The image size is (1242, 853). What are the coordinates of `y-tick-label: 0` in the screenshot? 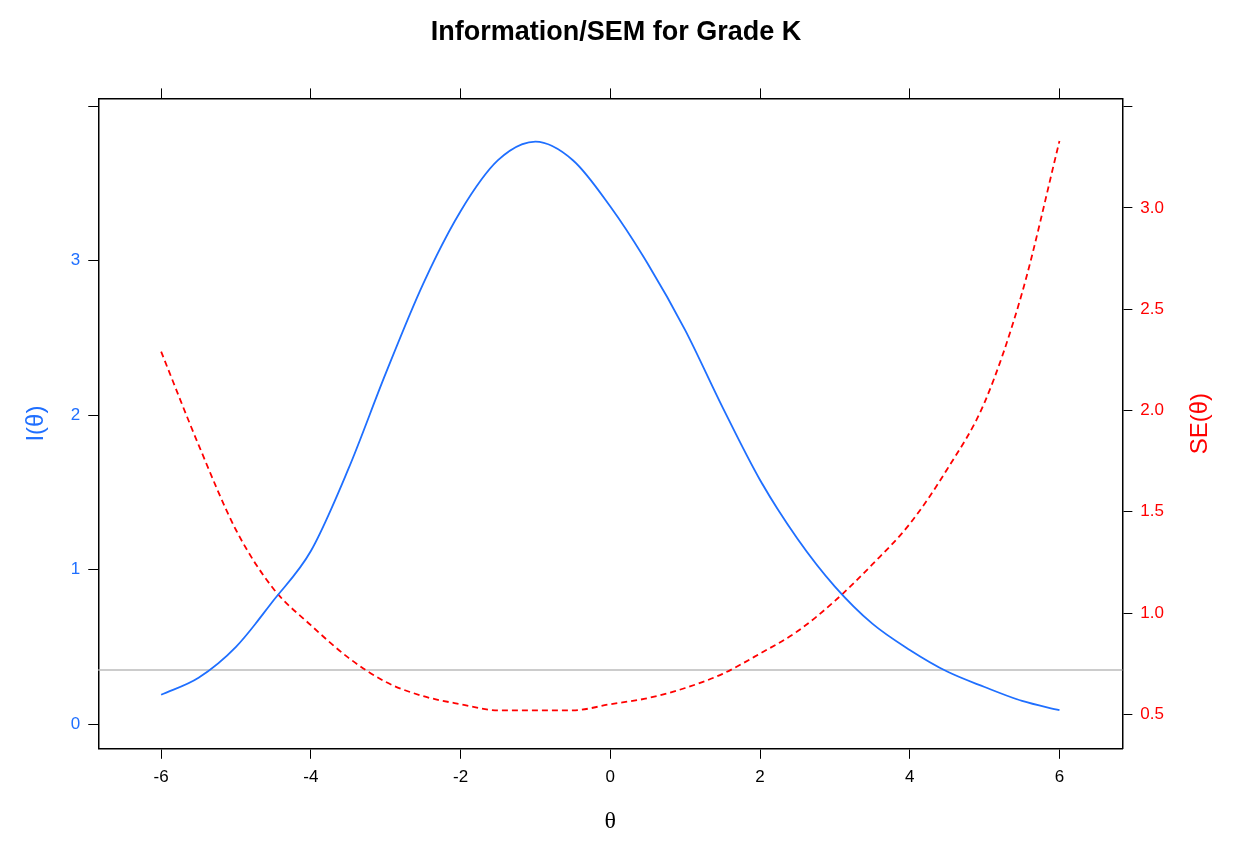 It's located at (75, 723).